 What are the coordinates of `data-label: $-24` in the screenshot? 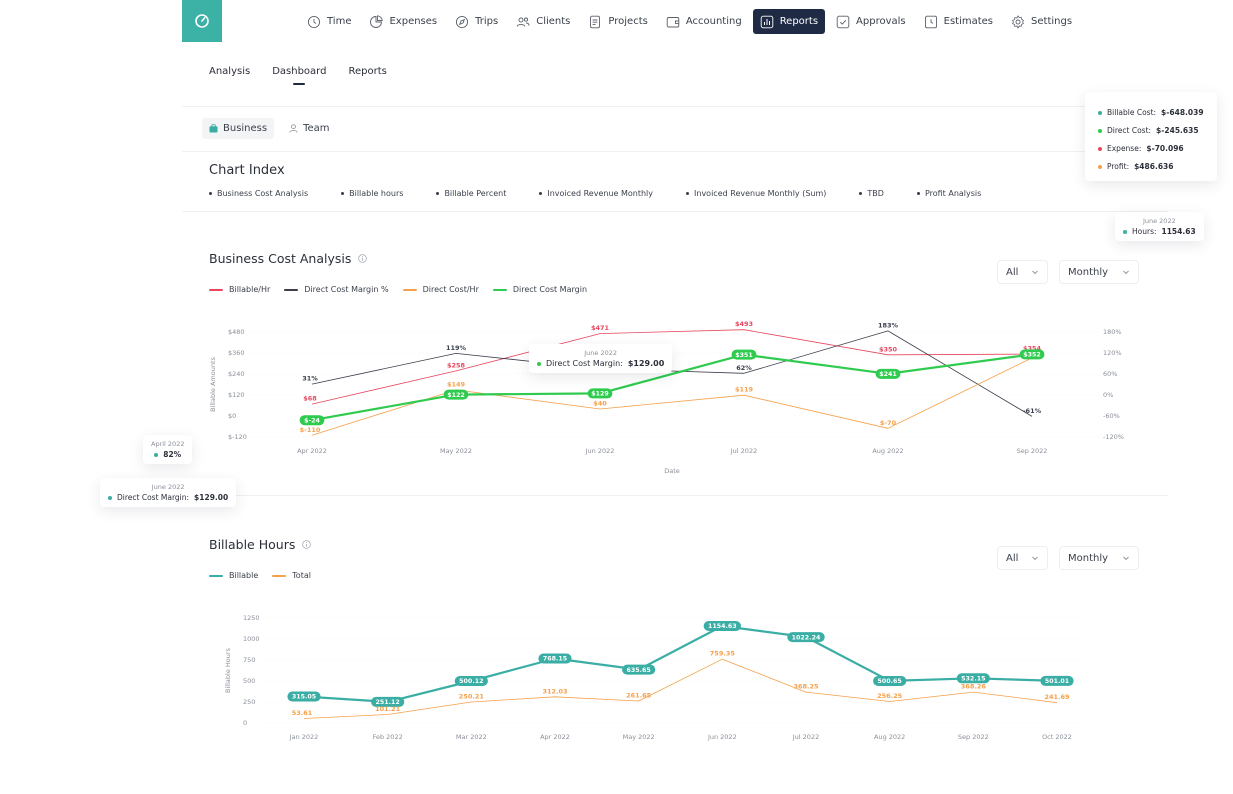 It's located at (312, 420).